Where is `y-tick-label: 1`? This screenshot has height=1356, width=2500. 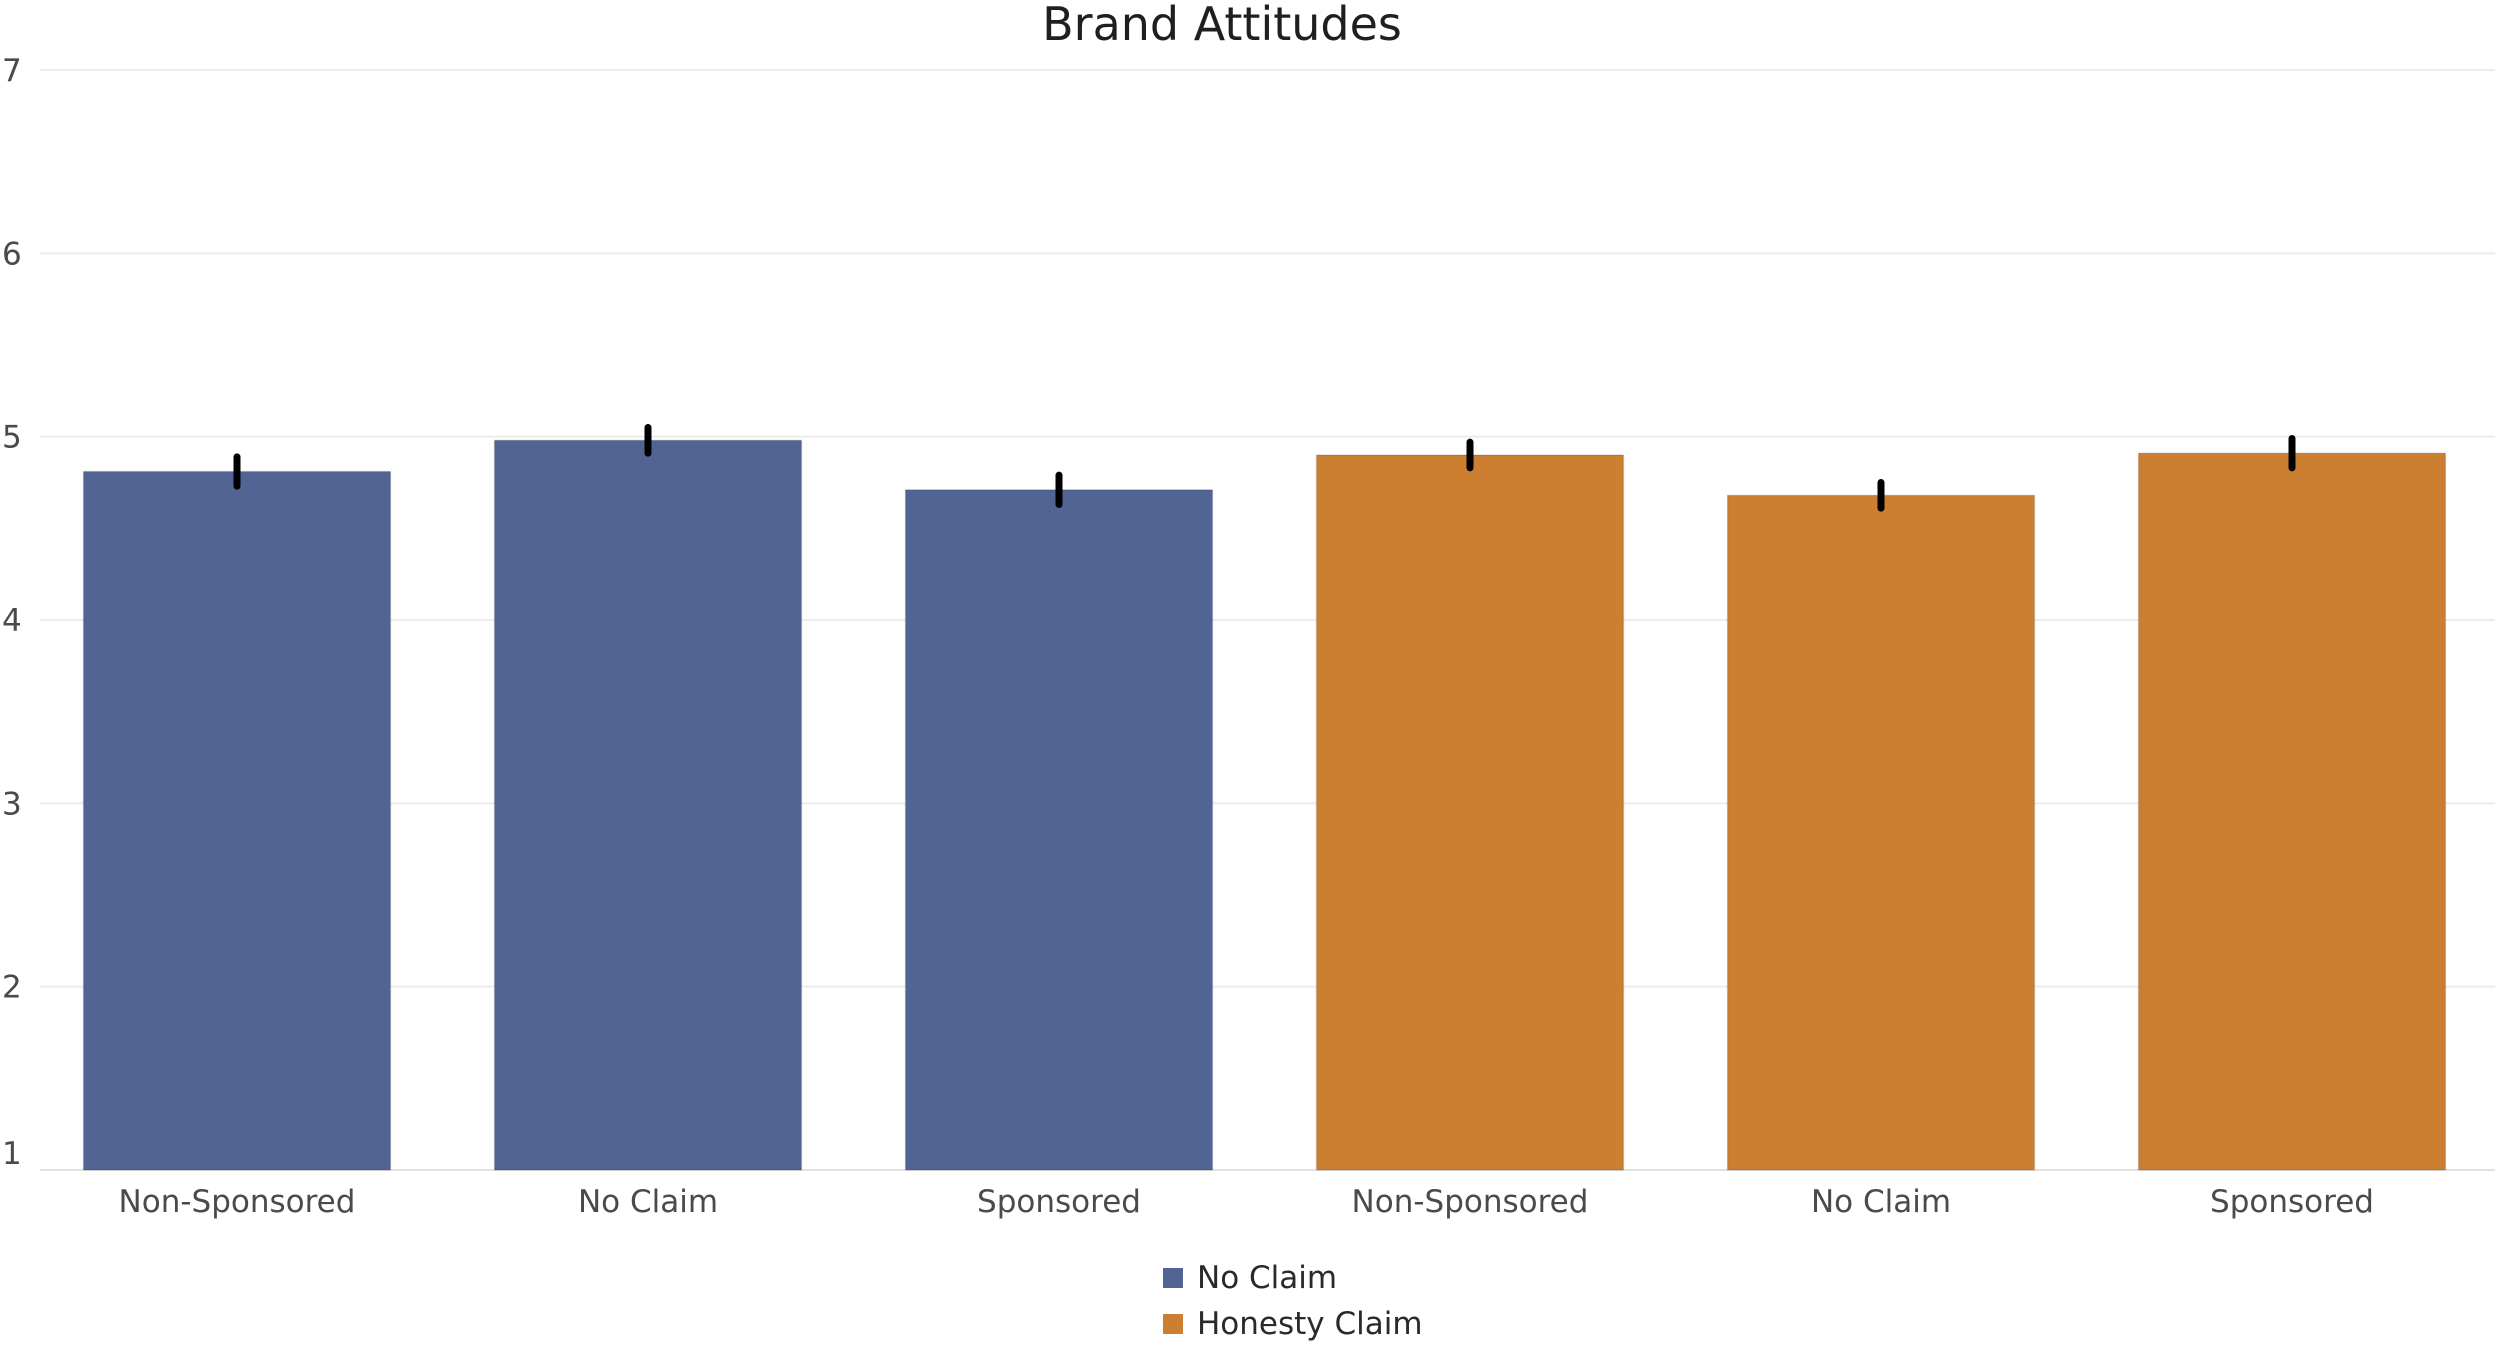 y-tick-label: 1 is located at coordinates (12, 1154).